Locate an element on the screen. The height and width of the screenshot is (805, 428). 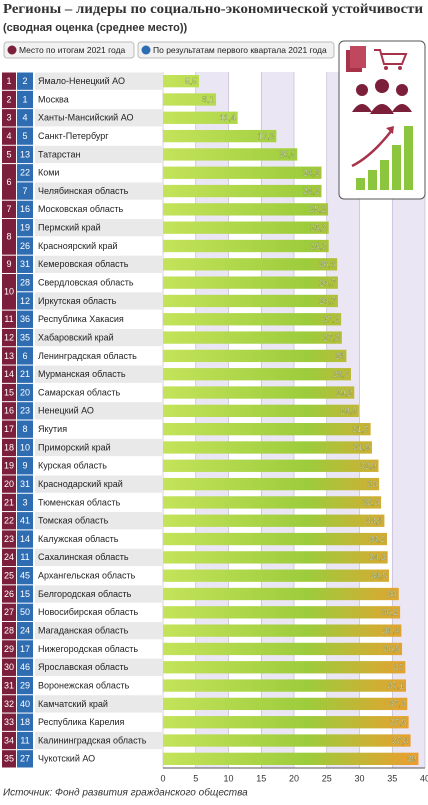
rank-q1: 2 is located at coordinates (24, 81).